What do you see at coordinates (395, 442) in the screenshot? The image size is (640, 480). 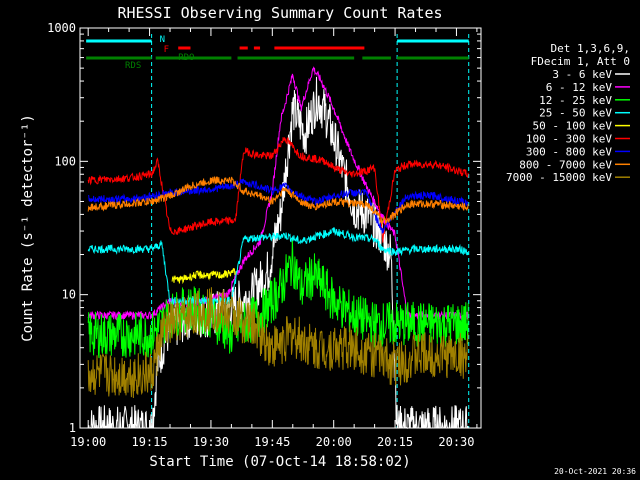 I see `x-tick-label: 20:15` at bounding box center [395, 442].